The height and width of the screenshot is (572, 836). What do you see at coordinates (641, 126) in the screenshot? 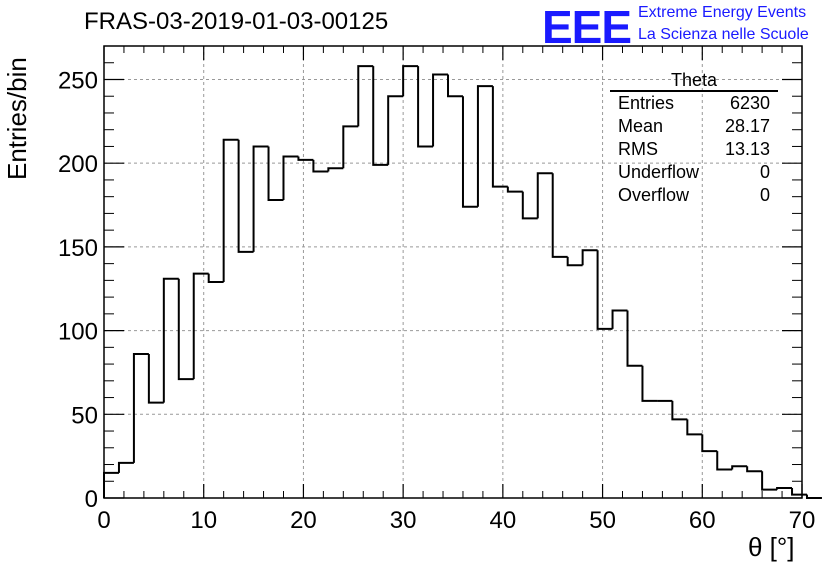
I see `stats-label: Mean` at bounding box center [641, 126].